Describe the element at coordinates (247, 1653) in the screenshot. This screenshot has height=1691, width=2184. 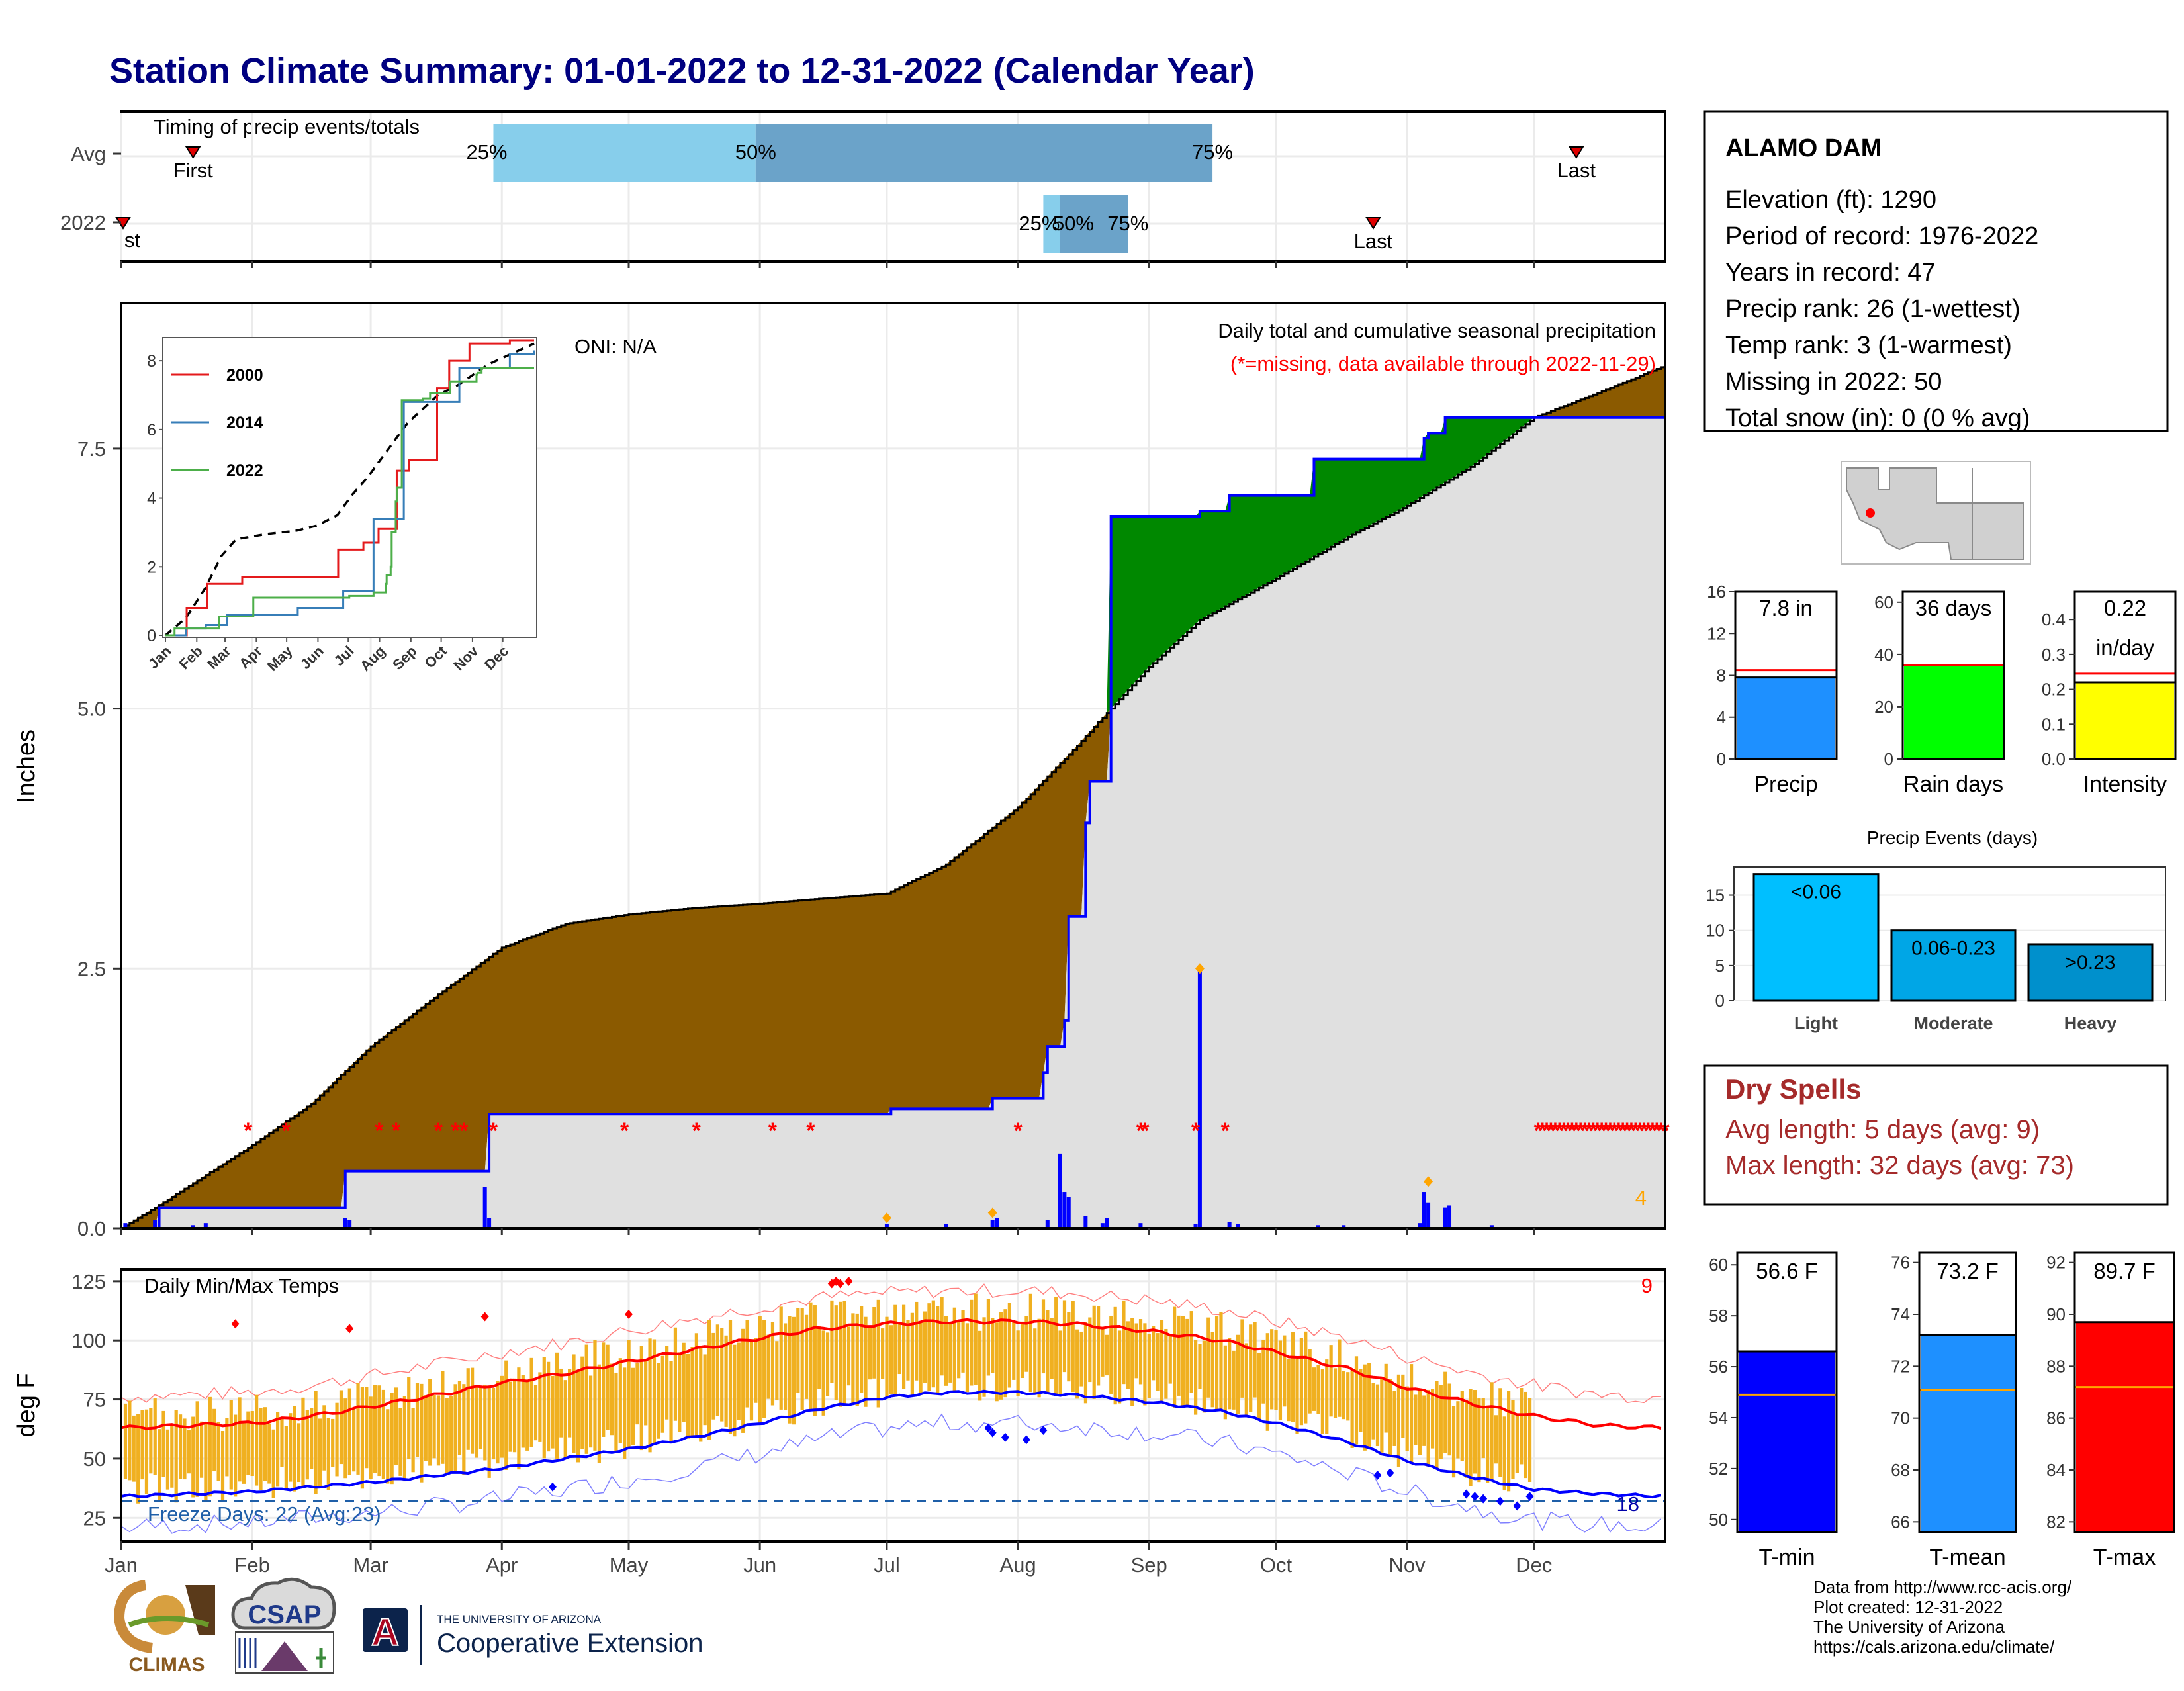
I see `csap-rain` at that location.